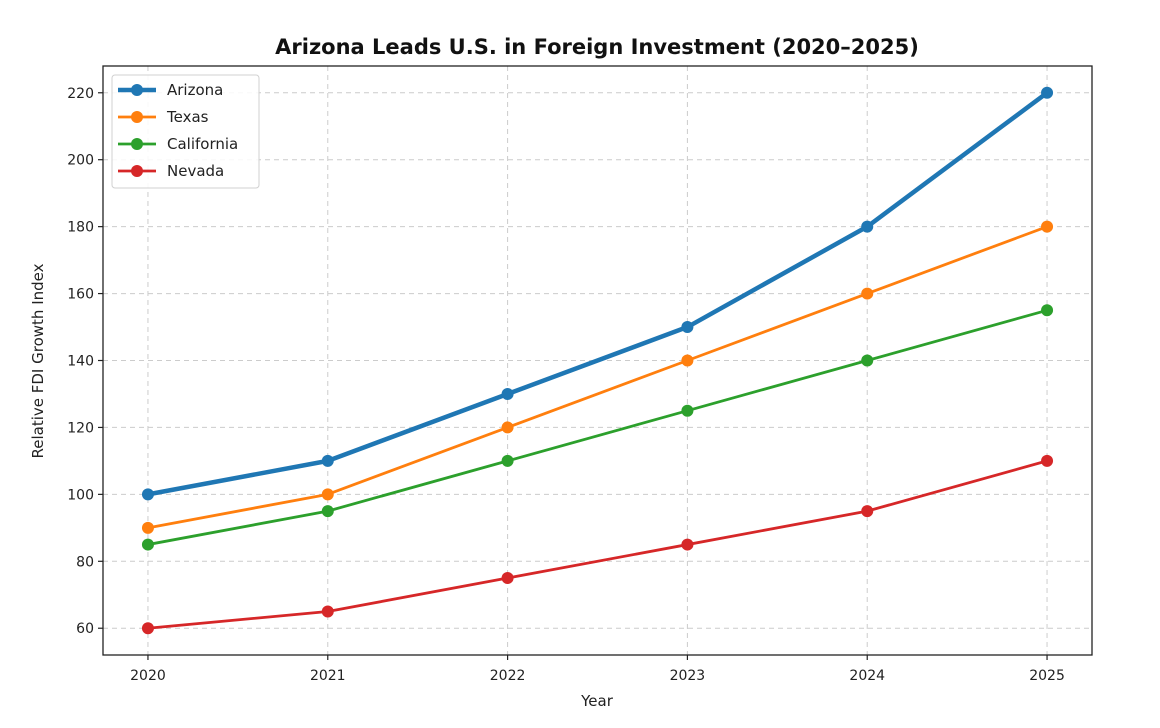  I want to click on x-tick-label: 2020, so click(148, 676).